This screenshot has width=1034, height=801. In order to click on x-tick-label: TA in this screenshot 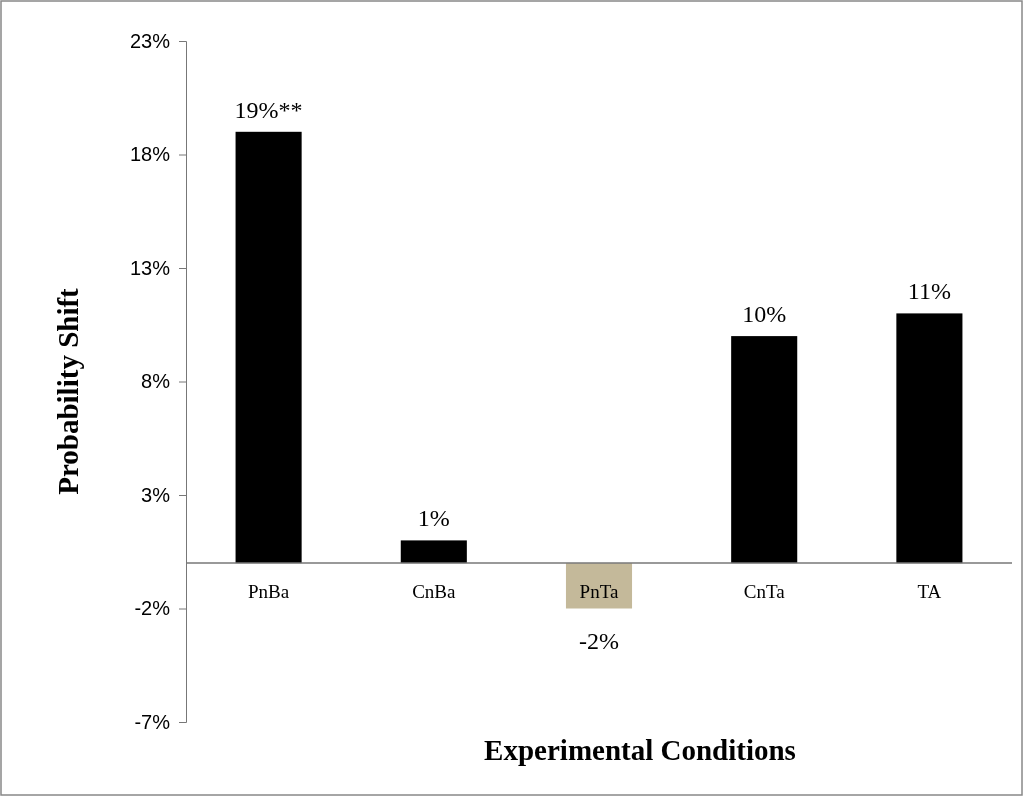, I will do `click(929, 592)`.